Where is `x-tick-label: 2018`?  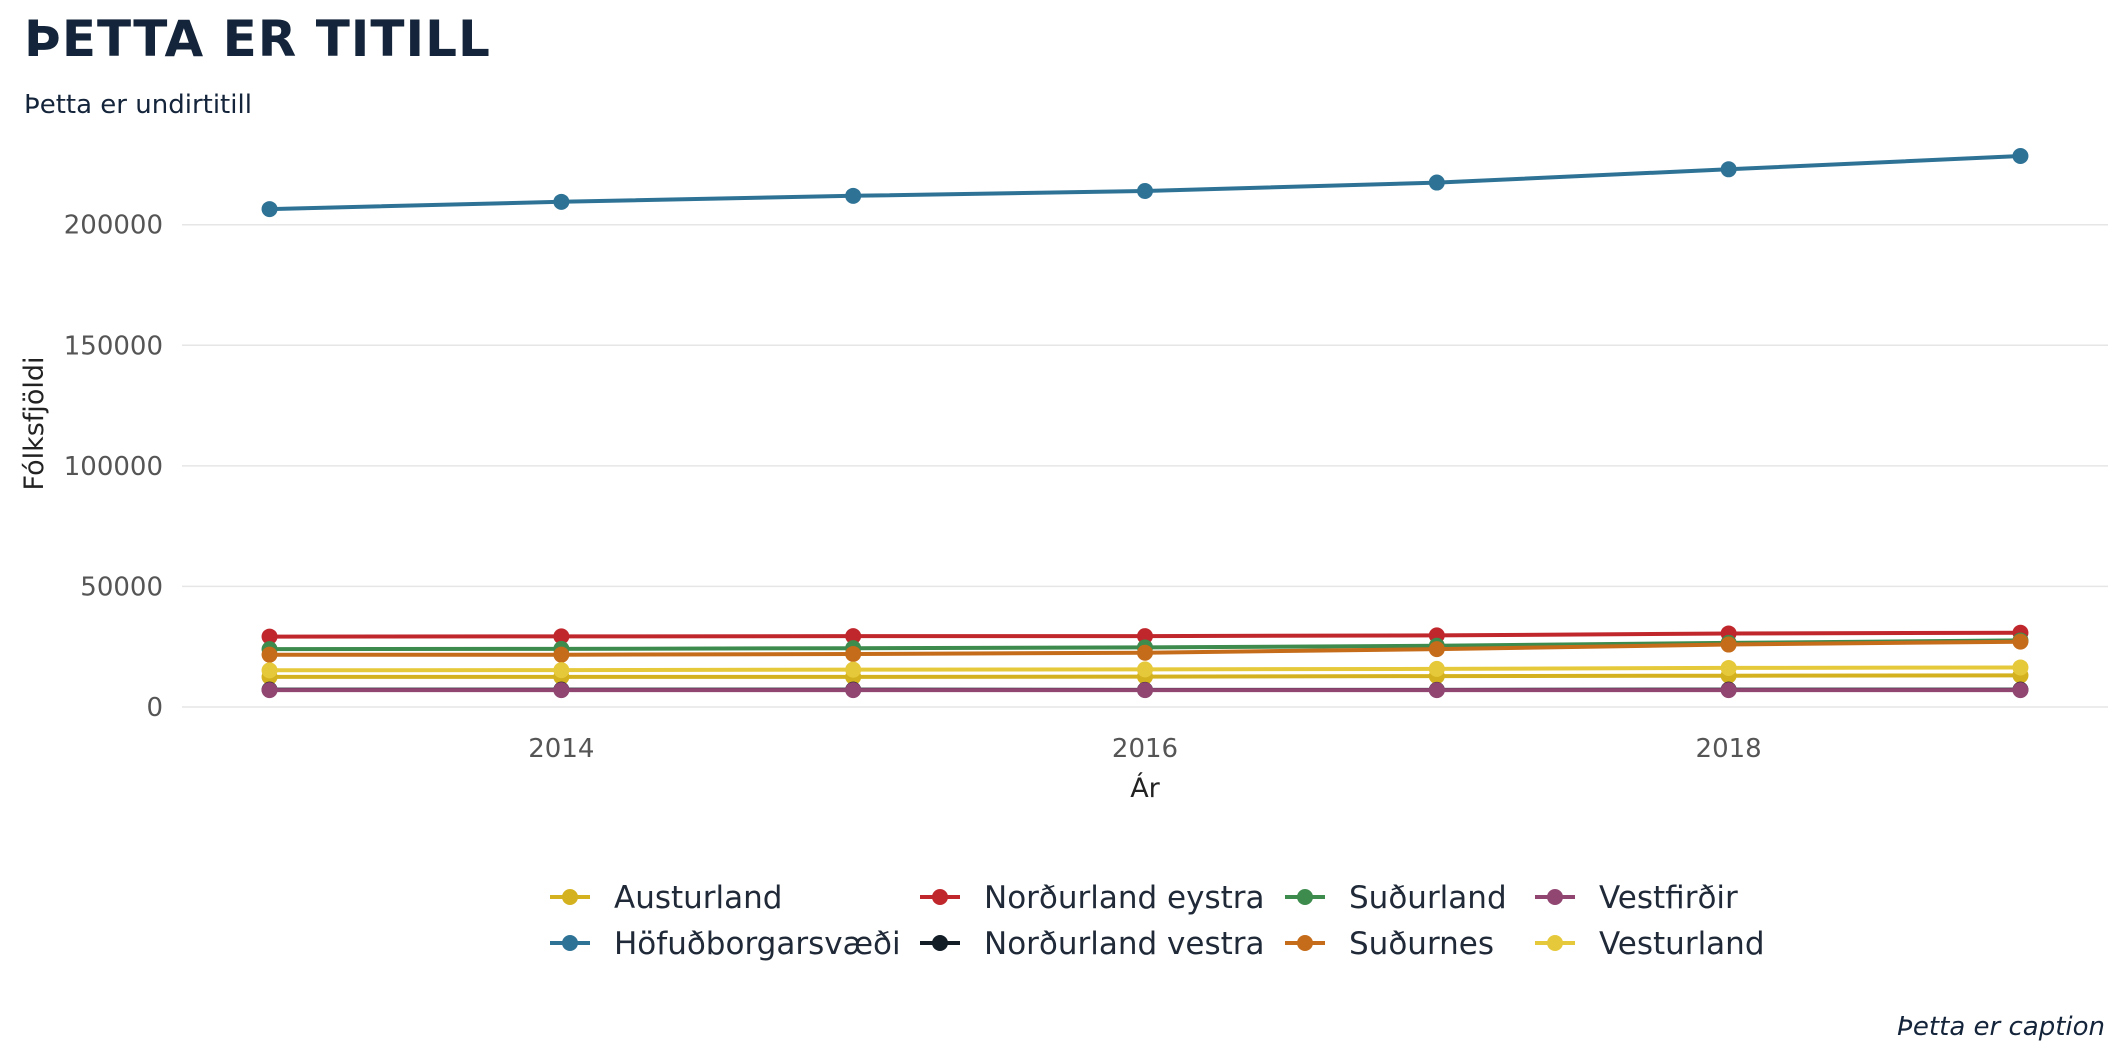
x-tick-label: 2018 is located at coordinates (1729, 749).